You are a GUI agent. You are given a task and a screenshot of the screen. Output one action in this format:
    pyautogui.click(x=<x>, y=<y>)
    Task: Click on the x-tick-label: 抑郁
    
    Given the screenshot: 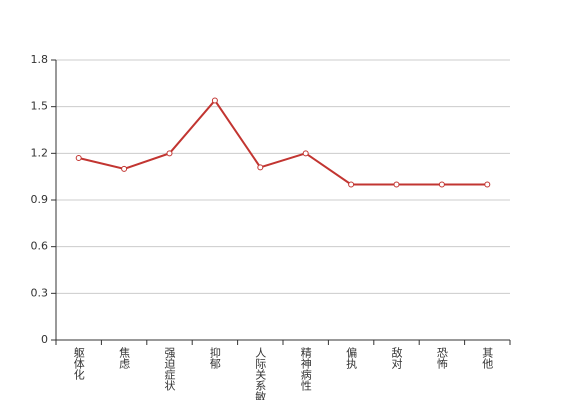 What is the action you would take?
    pyautogui.click(x=214, y=357)
    